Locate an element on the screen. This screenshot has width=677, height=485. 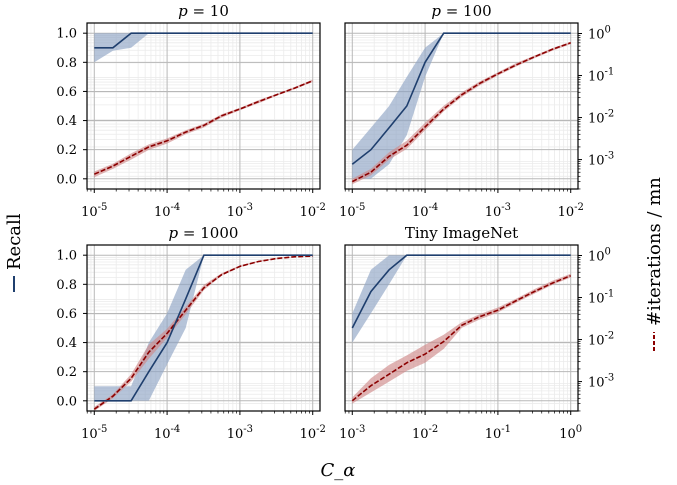
panel-title: p = 1000 is located at coordinates (204, 233).